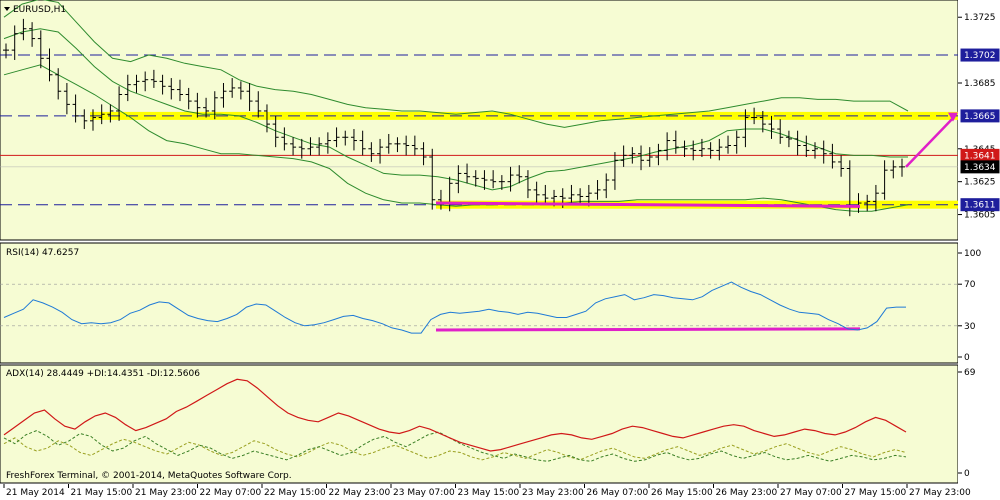 This screenshot has height=500, width=1000. Describe the element at coordinates (618, 493) in the screenshot. I see `time-tick-label: 26 May 07:00` at that location.